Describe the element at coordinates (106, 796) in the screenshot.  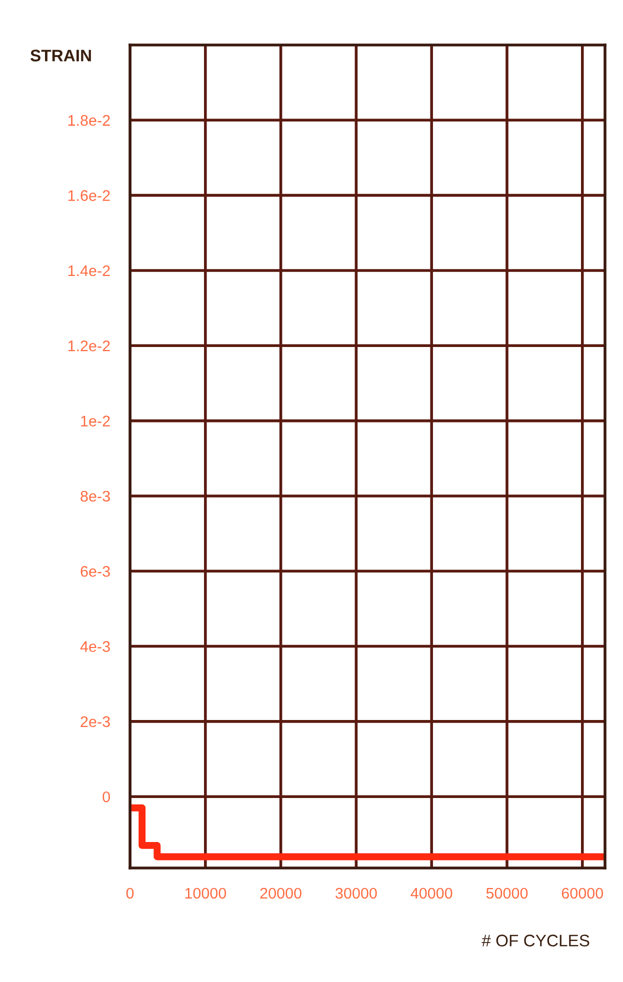
I see `y-tick-label: 0` at that location.